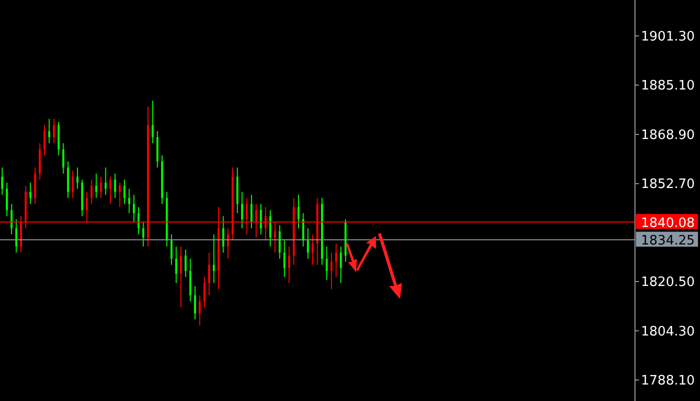  What do you see at coordinates (668, 332) in the screenshot?
I see `y-tick-label: 1804.30` at bounding box center [668, 332].